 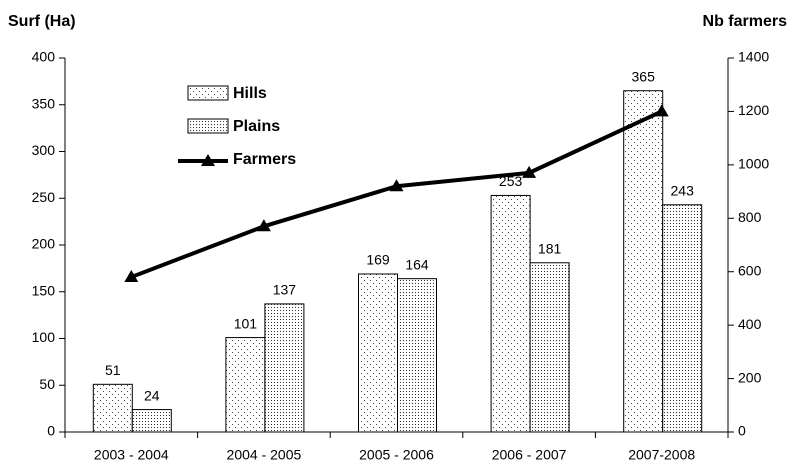 What do you see at coordinates (264, 159) in the screenshot?
I see `legend-text: Farmers` at bounding box center [264, 159].